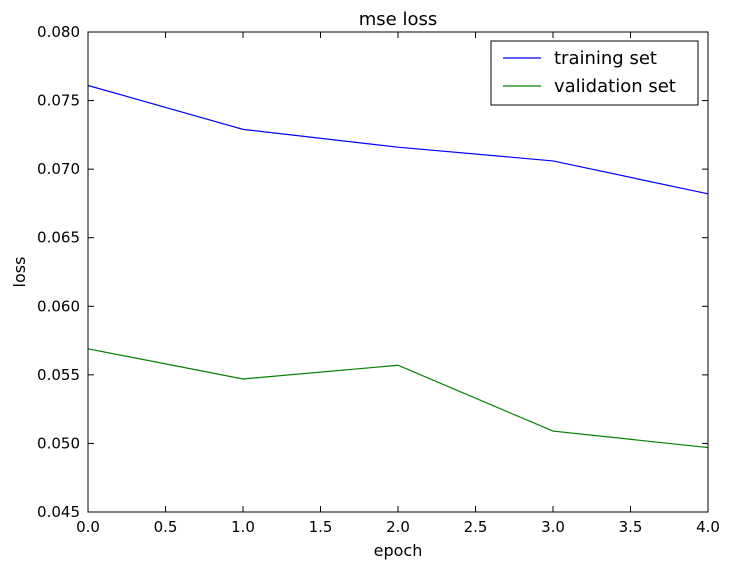 This screenshot has height=570, width=731. I want to click on x-tick-label: 4.0, so click(708, 527).